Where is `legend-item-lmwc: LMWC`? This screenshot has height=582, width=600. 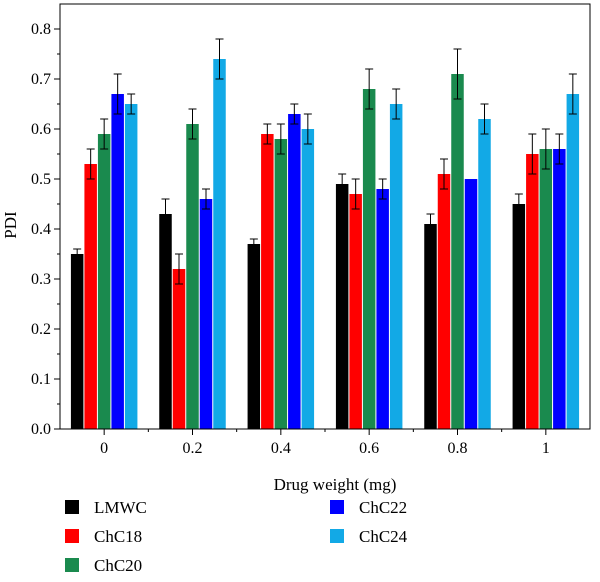
legend-item-lmwc: LMWC is located at coordinates (106, 507).